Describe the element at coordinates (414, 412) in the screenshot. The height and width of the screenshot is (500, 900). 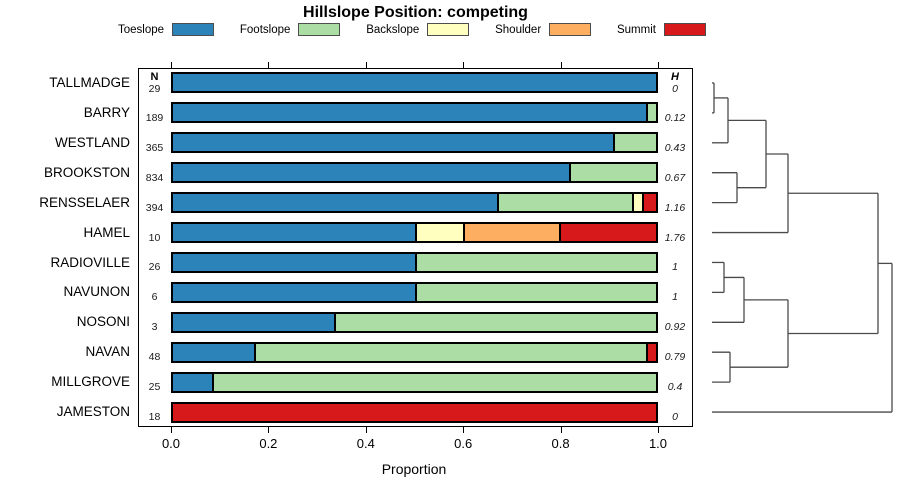
I see `bar-jameston` at that location.